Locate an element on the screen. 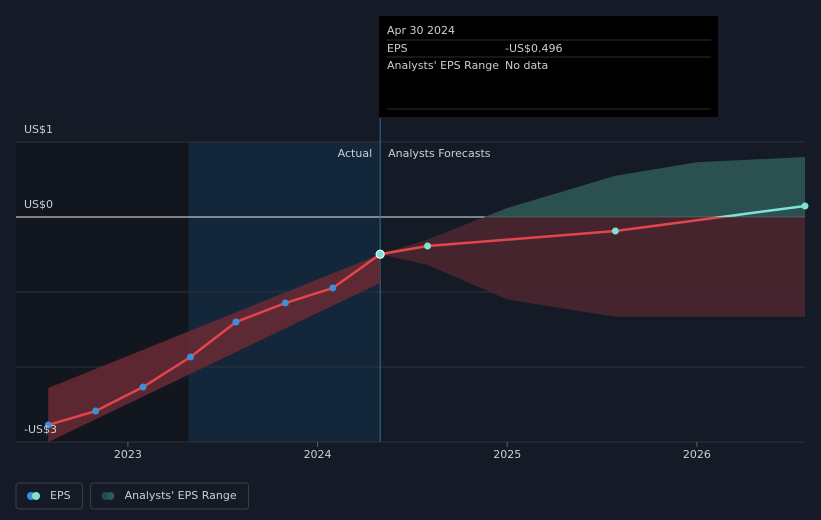  tooltip-label: EPS is located at coordinates (397, 48).